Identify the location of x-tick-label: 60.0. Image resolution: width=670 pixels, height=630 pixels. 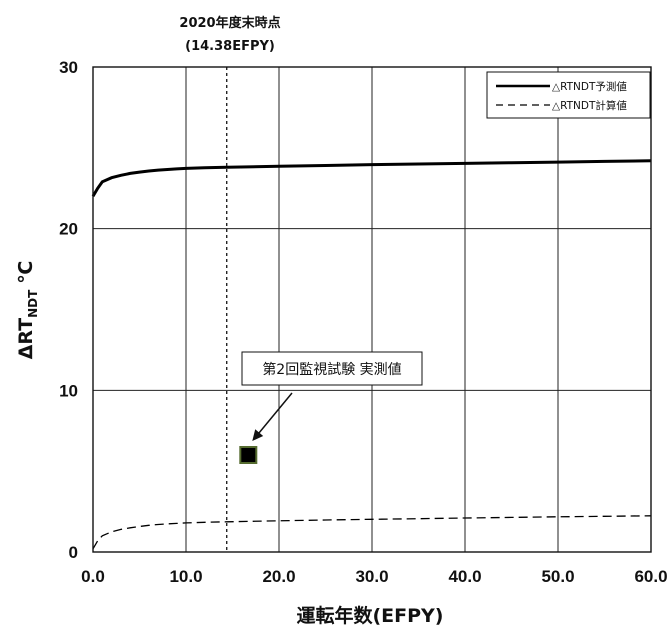
(650, 576).